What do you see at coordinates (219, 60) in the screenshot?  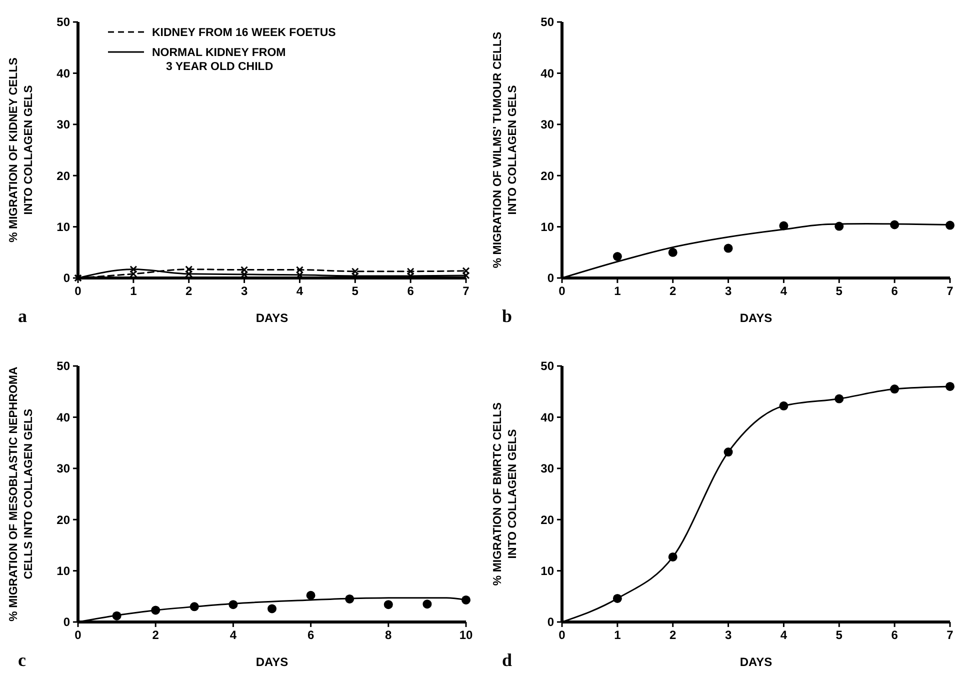 I see `legend-label: NORMAL KIDNEY FROM 3 YEAR OLD CHILD` at bounding box center [219, 60].